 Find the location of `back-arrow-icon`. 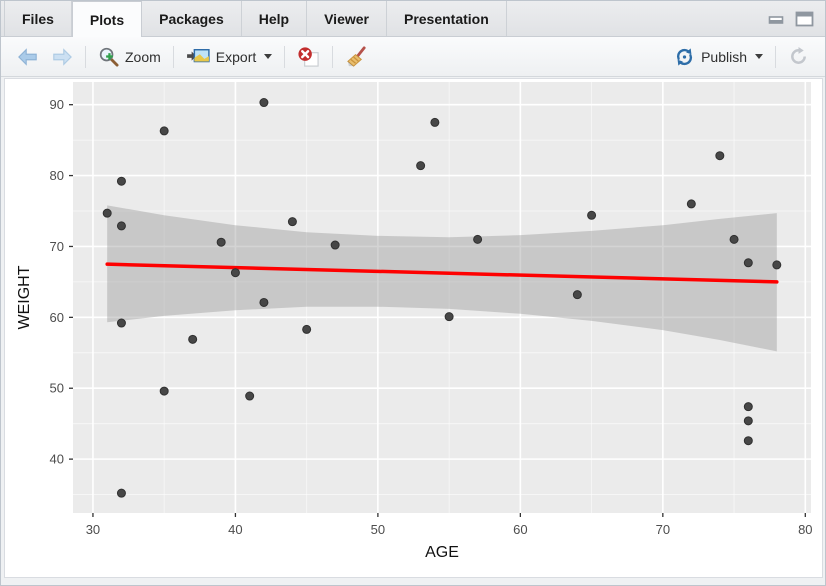

back-arrow-icon is located at coordinates (27, 56).